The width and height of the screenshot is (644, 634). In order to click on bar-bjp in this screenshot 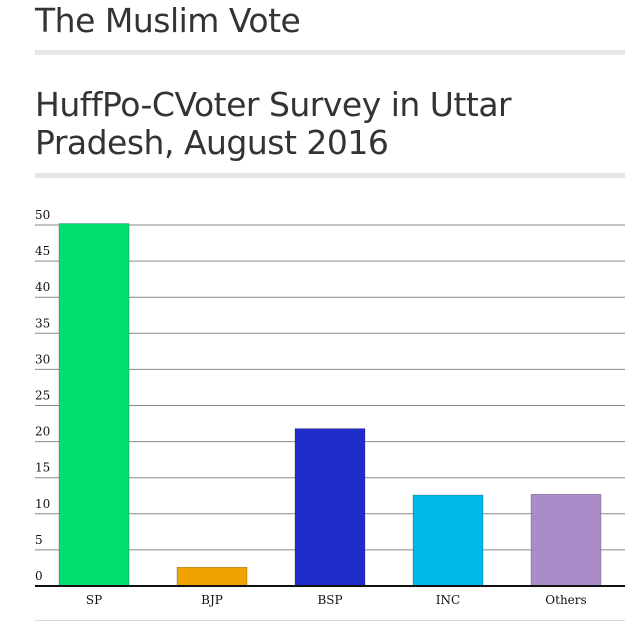, I will do `click(212, 576)`.